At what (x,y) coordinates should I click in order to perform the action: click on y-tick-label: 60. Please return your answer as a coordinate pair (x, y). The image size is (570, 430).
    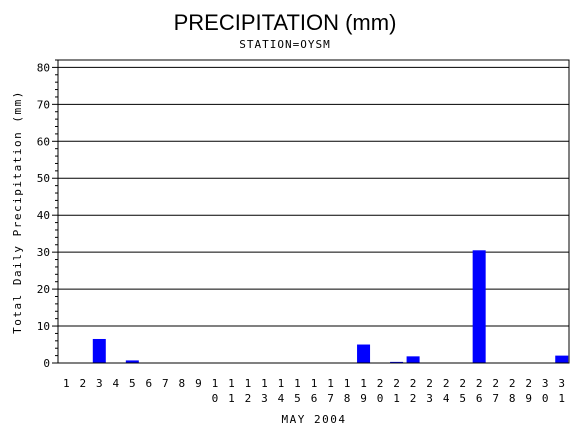
    Looking at the image, I should click on (43, 141).